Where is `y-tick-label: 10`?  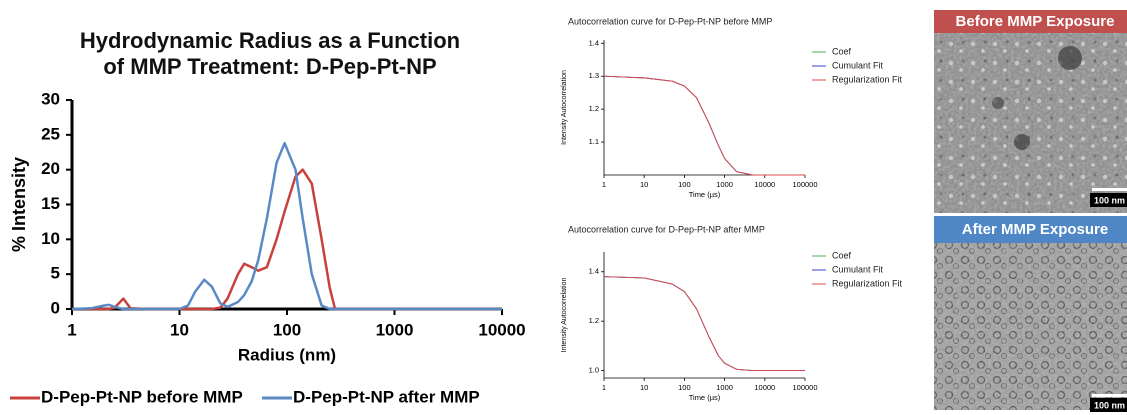 y-tick-label: 10 is located at coordinates (50, 238).